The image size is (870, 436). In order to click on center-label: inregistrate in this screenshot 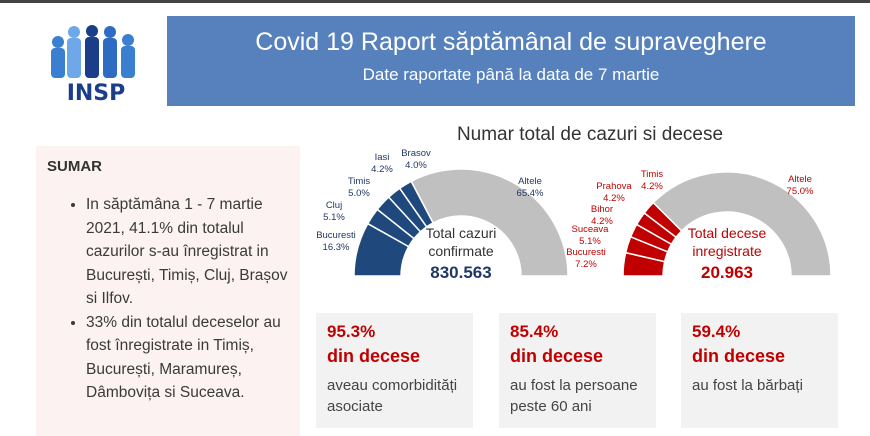, I will do `click(726, 251)`.